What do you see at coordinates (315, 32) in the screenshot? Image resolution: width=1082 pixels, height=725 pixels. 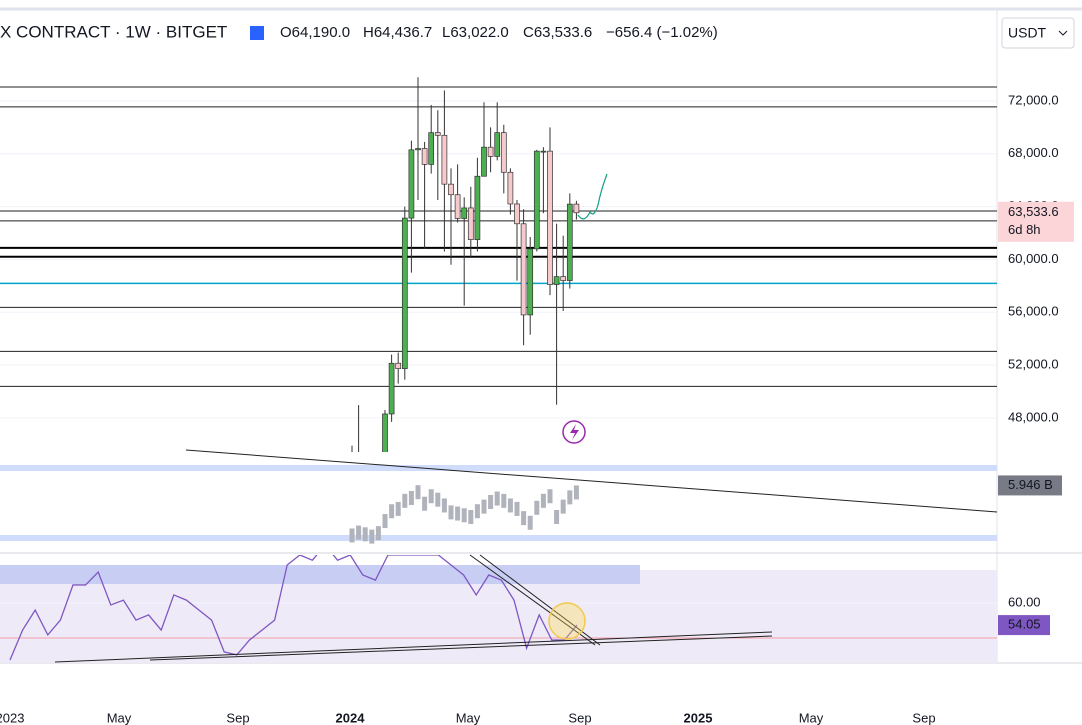 I see `ohlc-open: O64,190.0` at bounding box center [315, 32].